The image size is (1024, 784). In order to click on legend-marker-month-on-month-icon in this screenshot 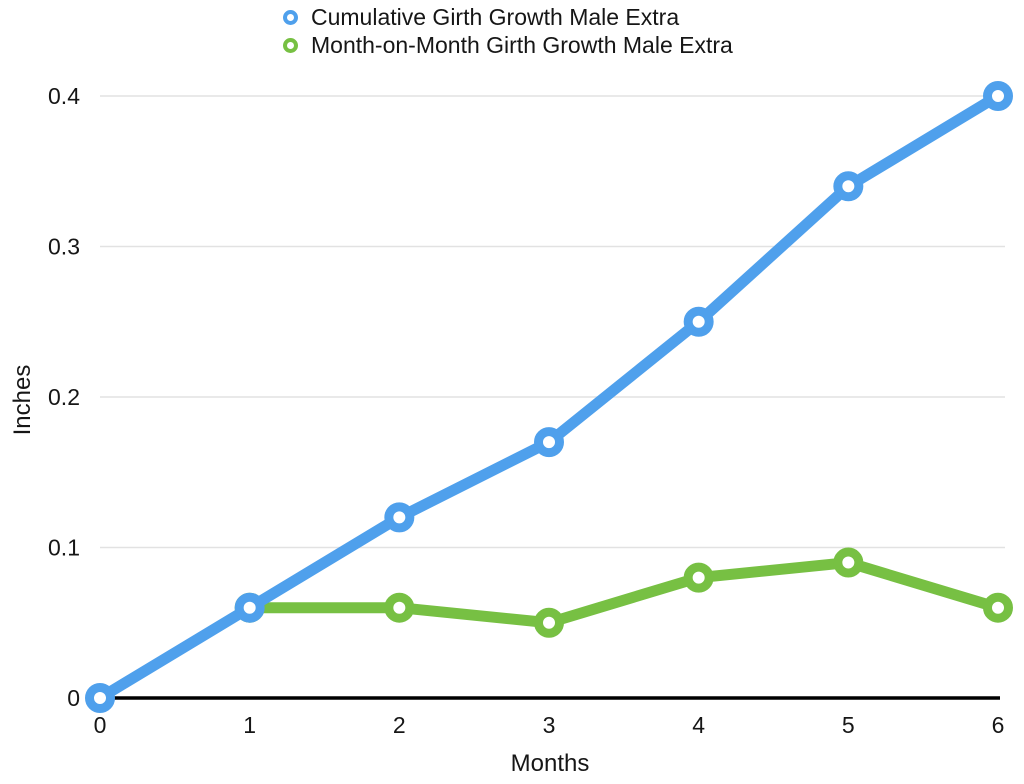, I will do `click(290, 45)`.